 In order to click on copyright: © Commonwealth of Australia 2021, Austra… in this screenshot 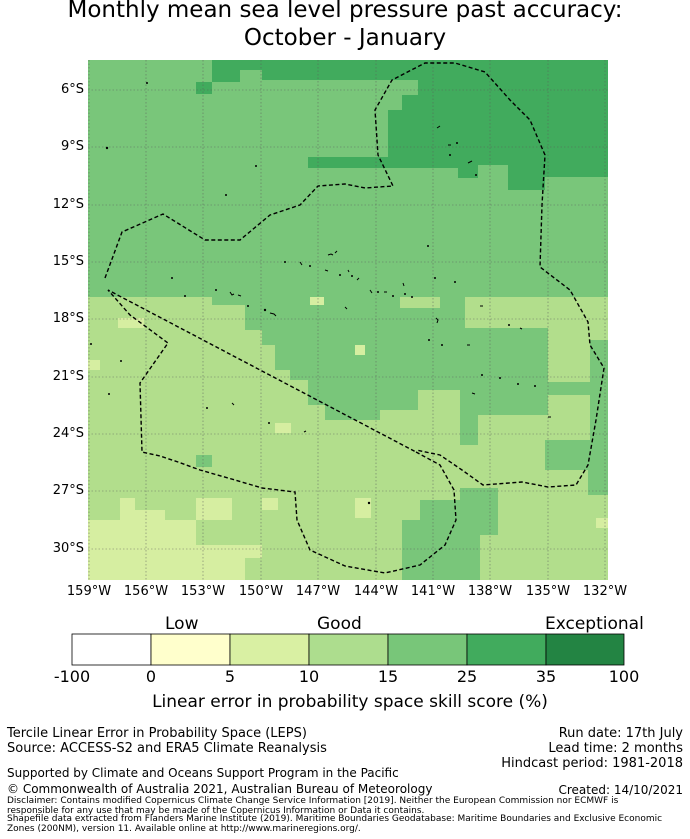, I will do `click(220, 789)`.